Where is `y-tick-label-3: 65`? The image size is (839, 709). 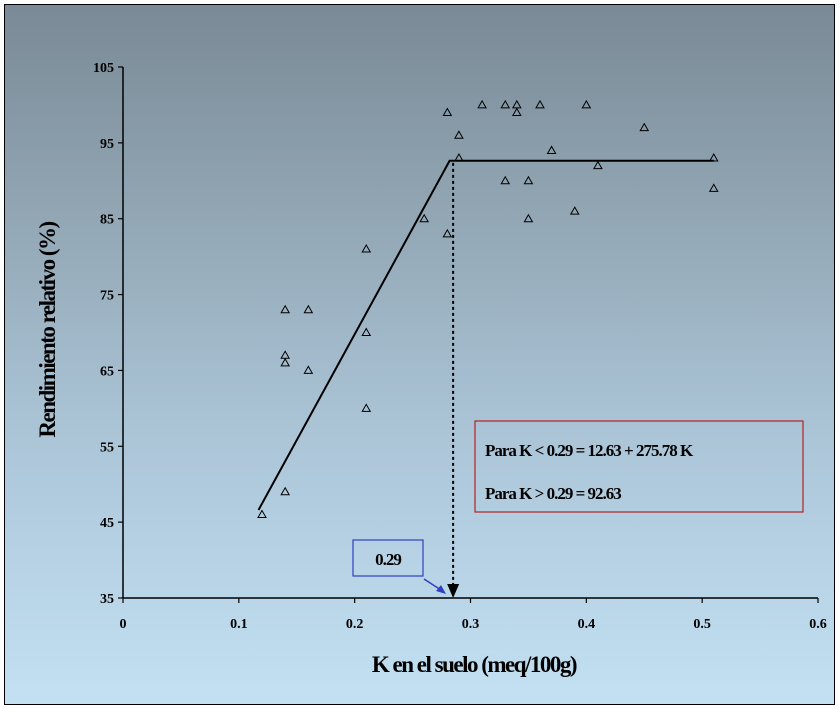 y-tick-label-3: 65 is located at coordinates (107, 371).